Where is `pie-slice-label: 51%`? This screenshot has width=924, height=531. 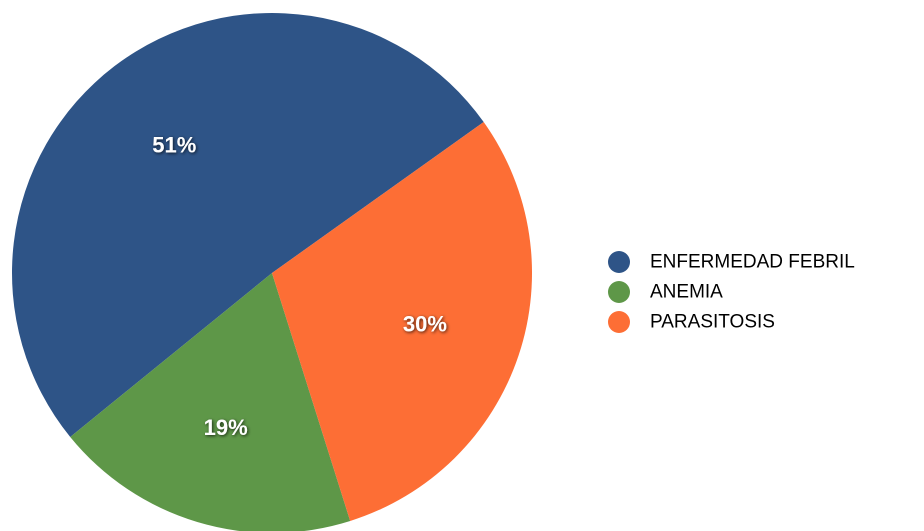 pie-slice-label: 51% is located at coordinates (174, 144).